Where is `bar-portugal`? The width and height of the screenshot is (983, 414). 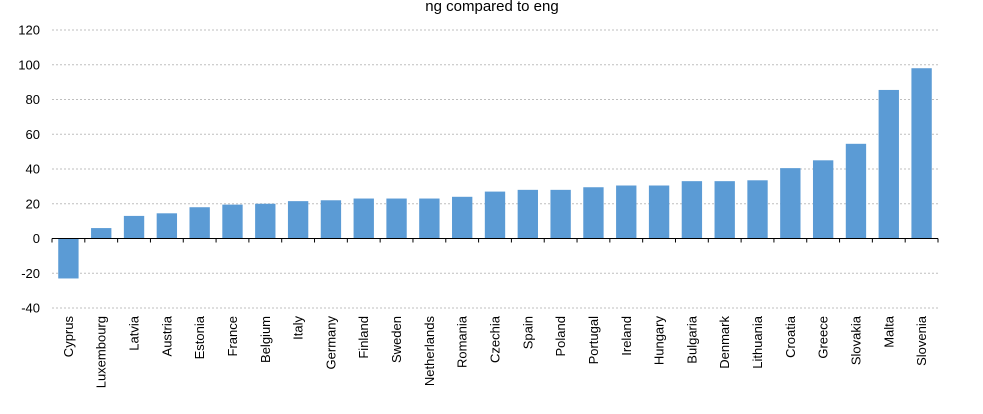
bar-portugal is located at coordinates (593, 213).